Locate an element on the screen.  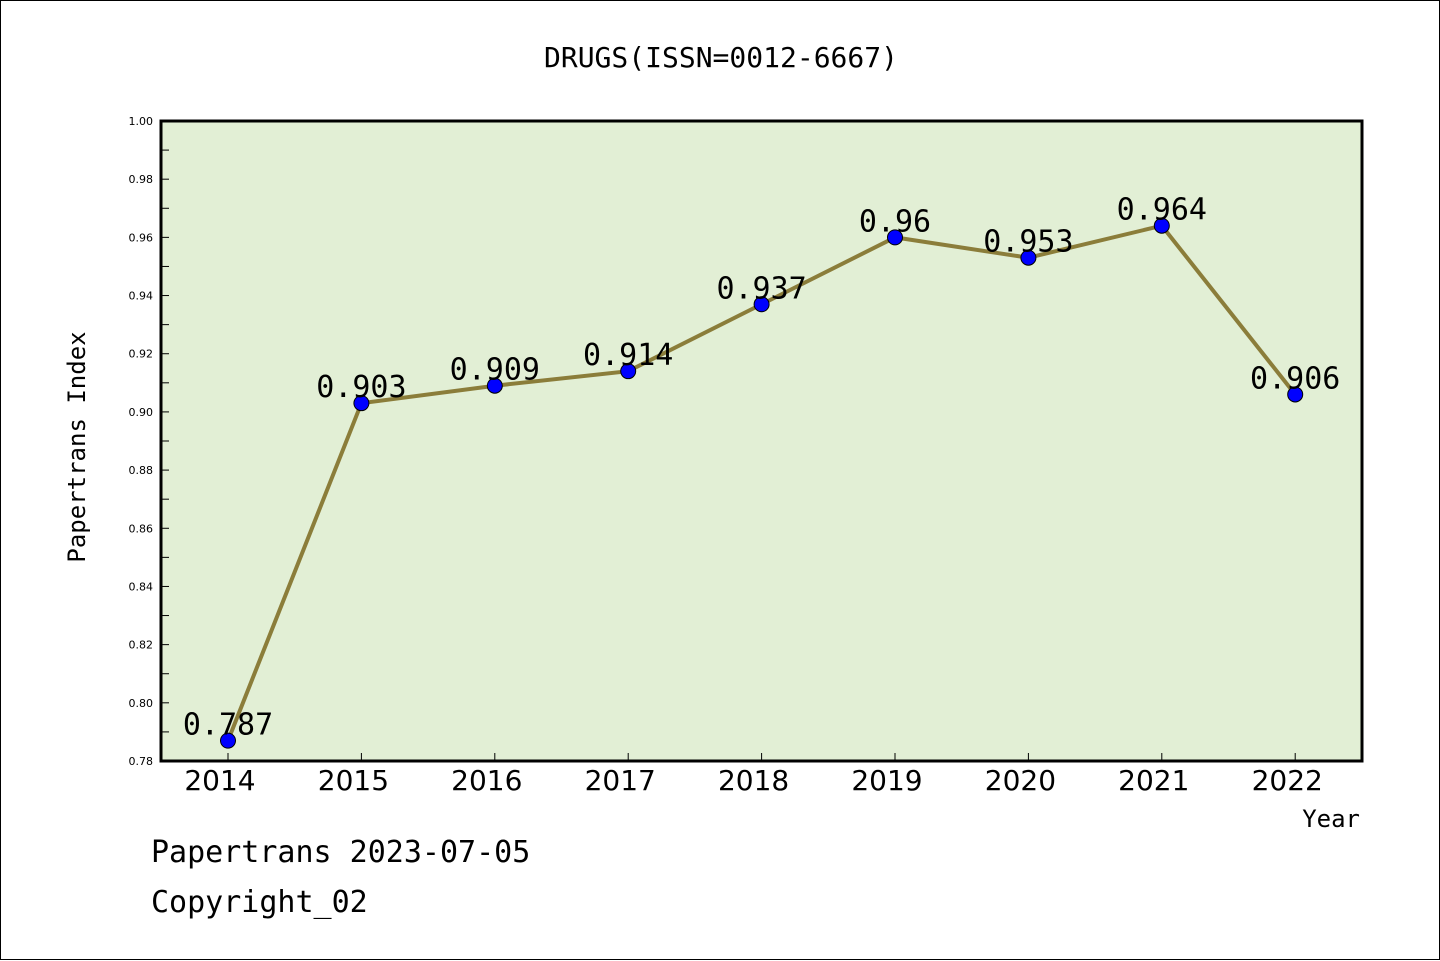
y-tick-label: 1.00 is located at coordinates (141, 121).